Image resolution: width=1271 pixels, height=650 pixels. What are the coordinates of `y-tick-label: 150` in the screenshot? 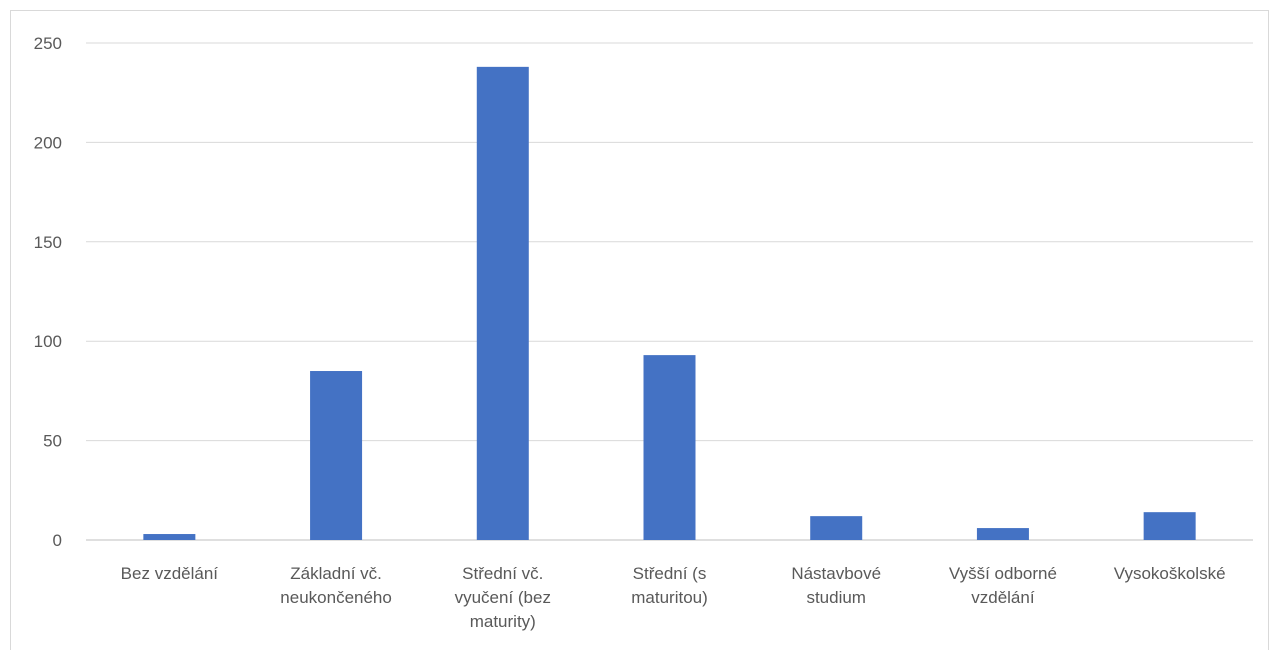 It's located at (48, 242).